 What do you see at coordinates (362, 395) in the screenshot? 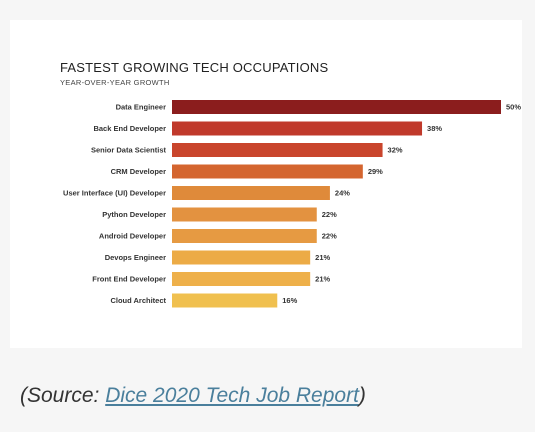
I see `source-suffix: )` at bounding box center [362, 395].